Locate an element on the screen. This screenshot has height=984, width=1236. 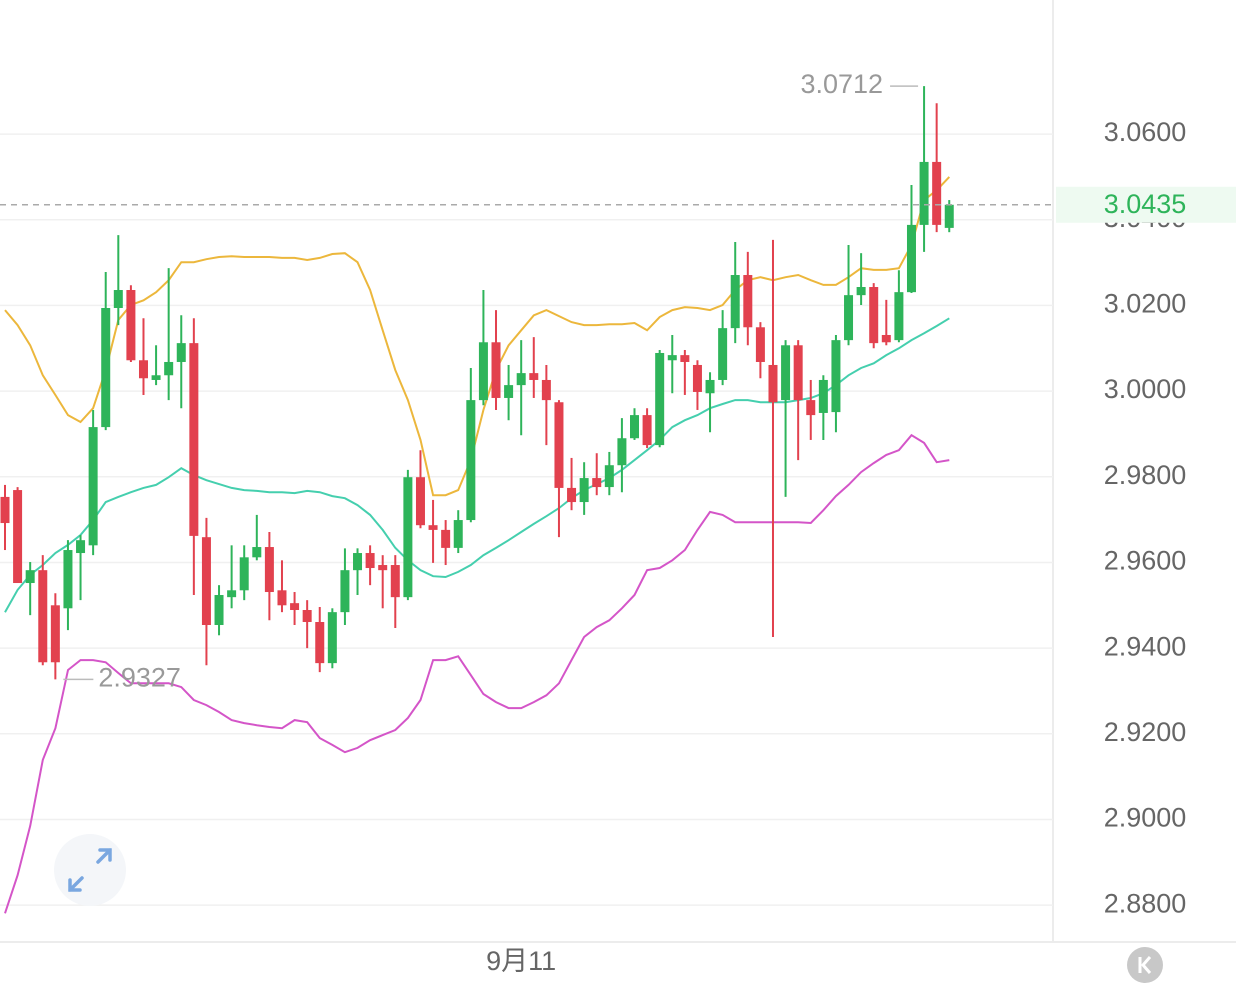
y-tick-label: 2.9800 is located at coordinates (1145, 475).